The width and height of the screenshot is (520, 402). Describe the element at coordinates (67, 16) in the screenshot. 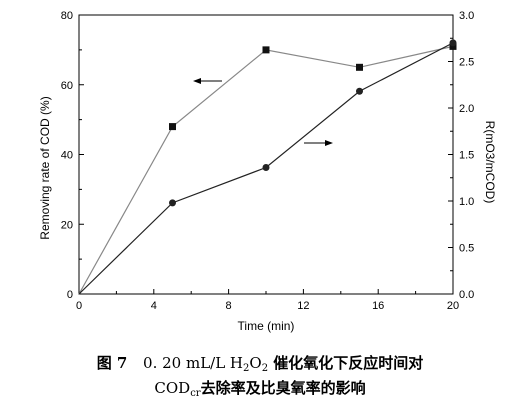

I see `y-left-tick-label: 80` at that location.